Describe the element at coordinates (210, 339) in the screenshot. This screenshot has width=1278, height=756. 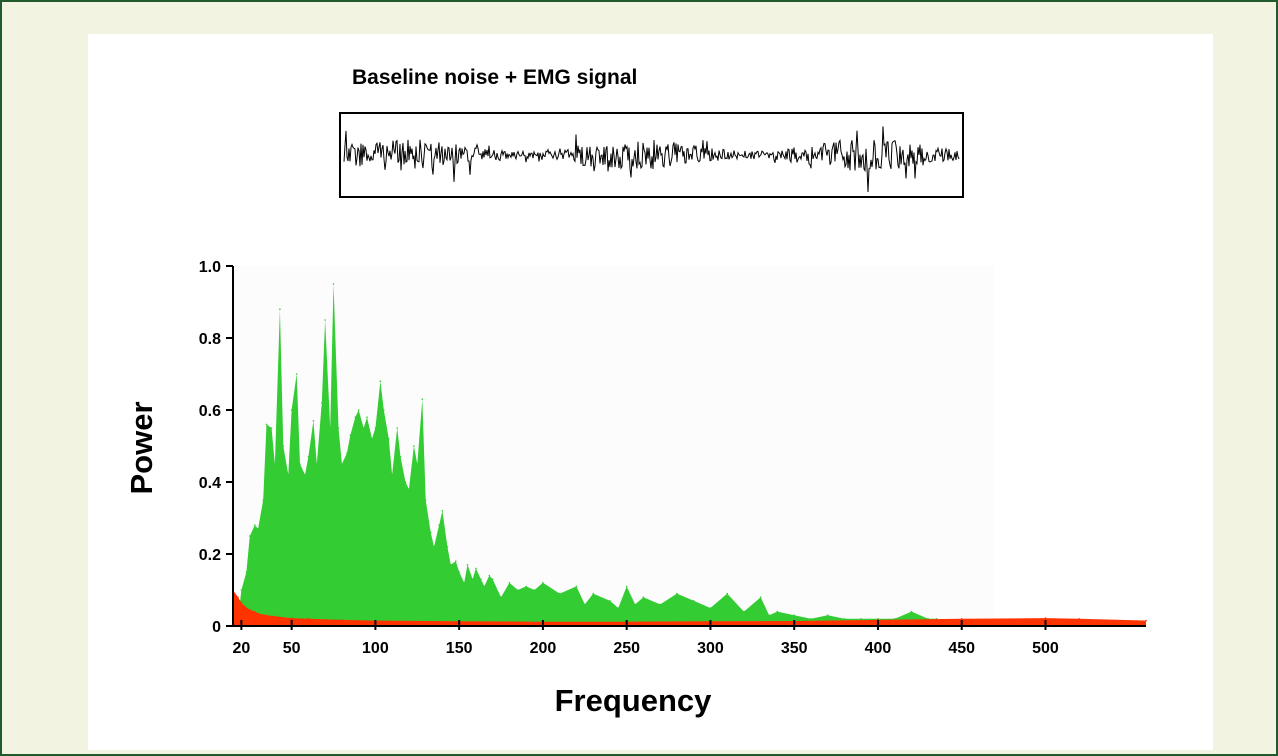
I see `y-tick-label: 0.8` at that location.